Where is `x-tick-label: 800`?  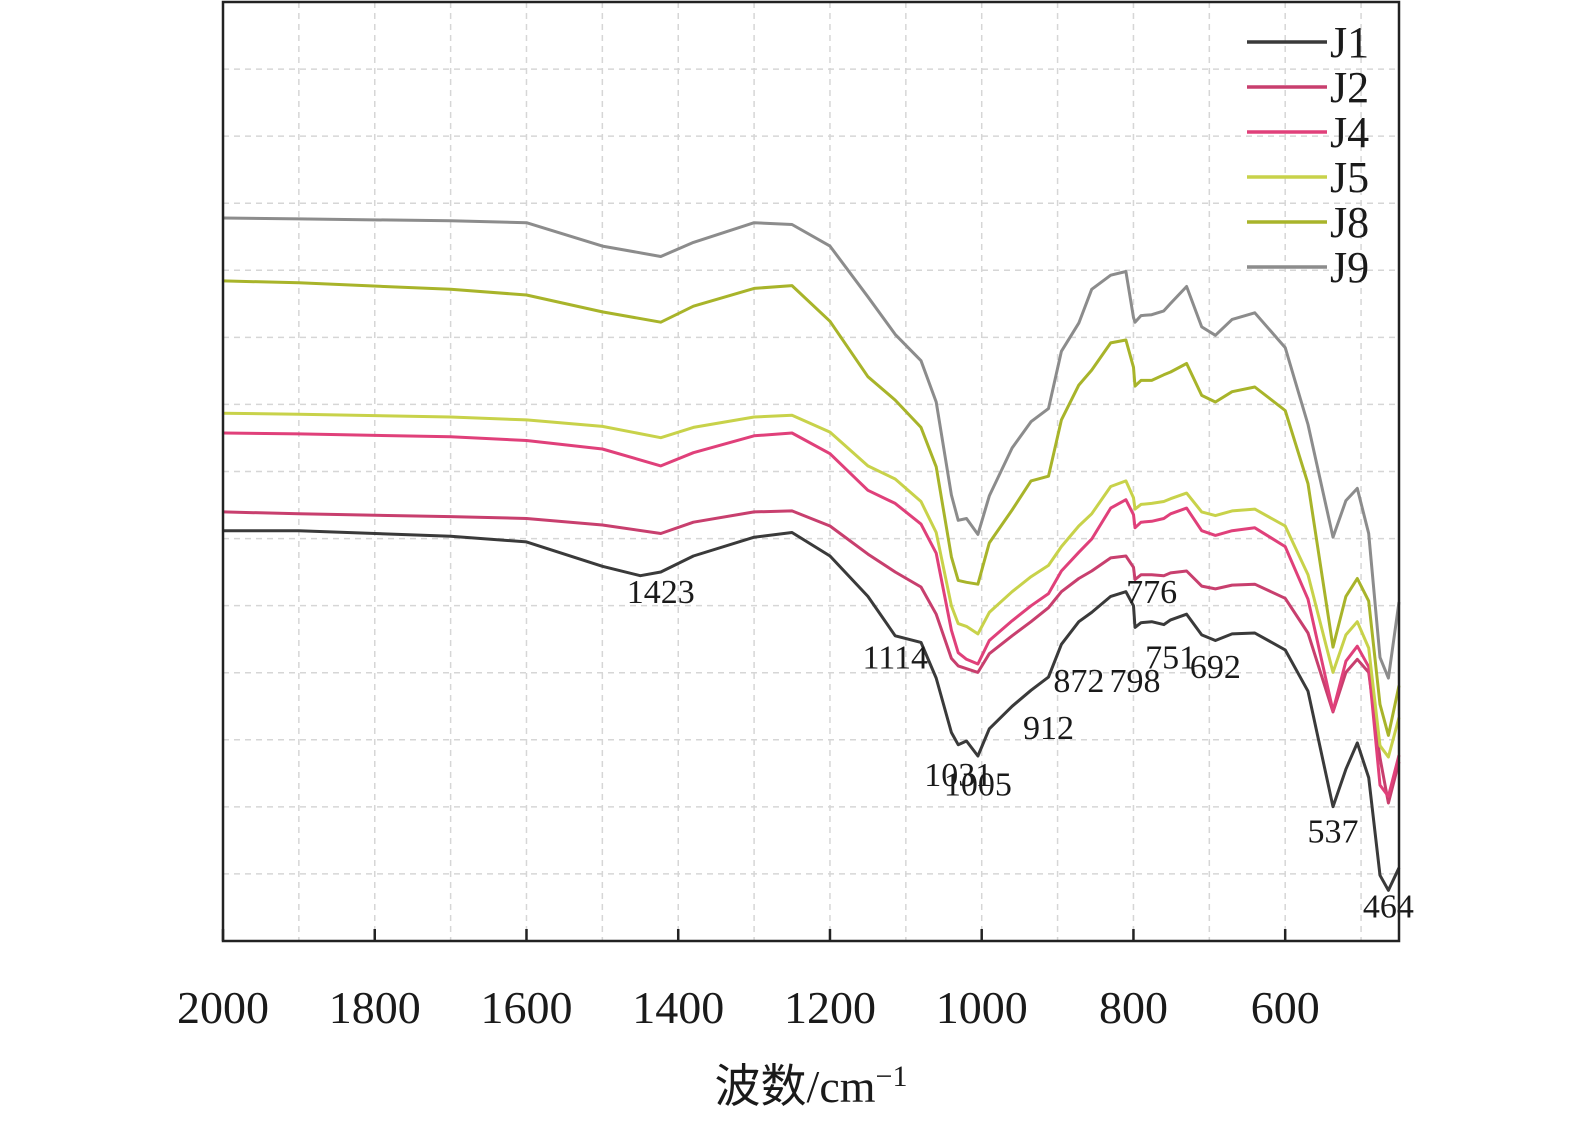 x-tick-label: 800 is located at coordinates (1133, 1007).